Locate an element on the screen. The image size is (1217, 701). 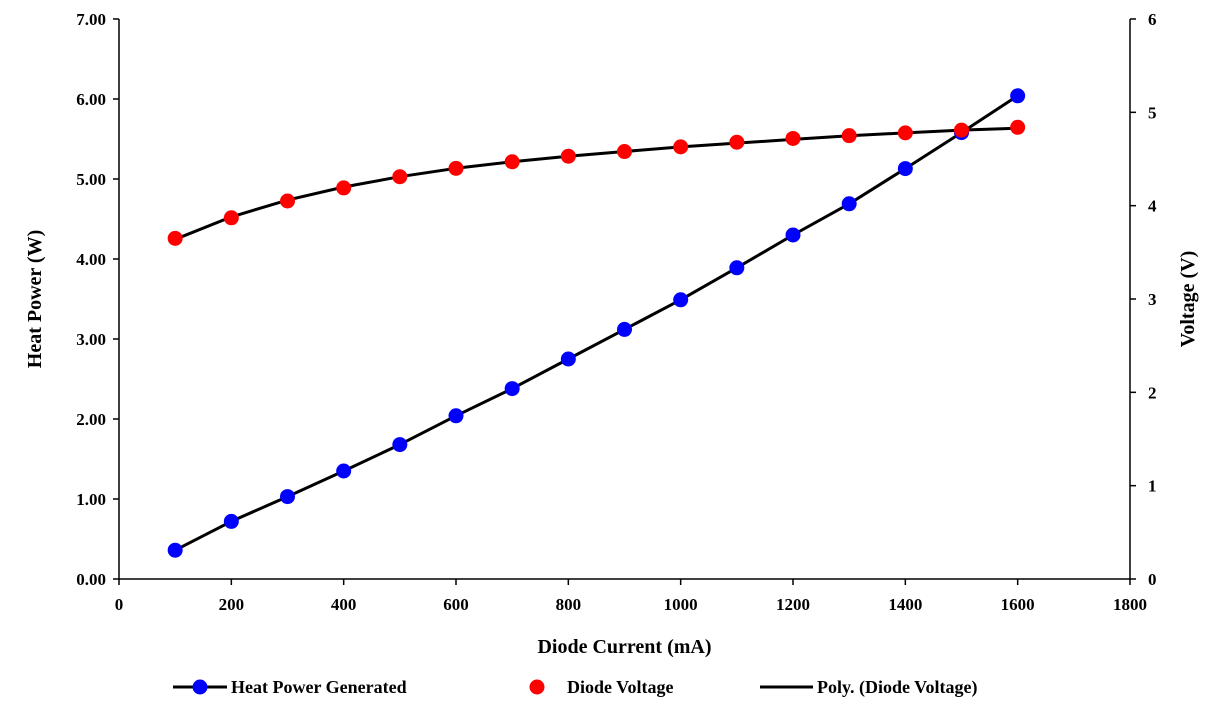
x-tick-label: 400 is located at coordinates (344, 604).